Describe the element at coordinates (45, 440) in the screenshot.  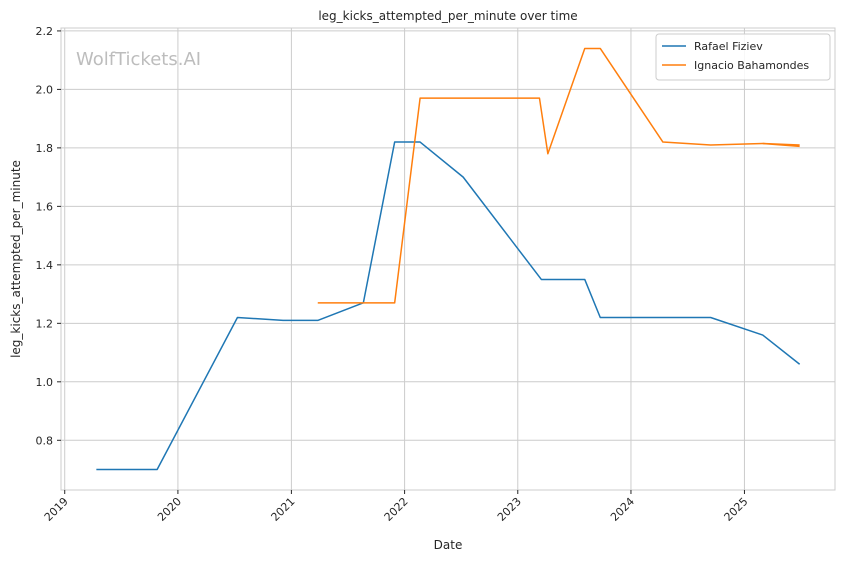
I see `y-tick-label: 0.8` at that location.